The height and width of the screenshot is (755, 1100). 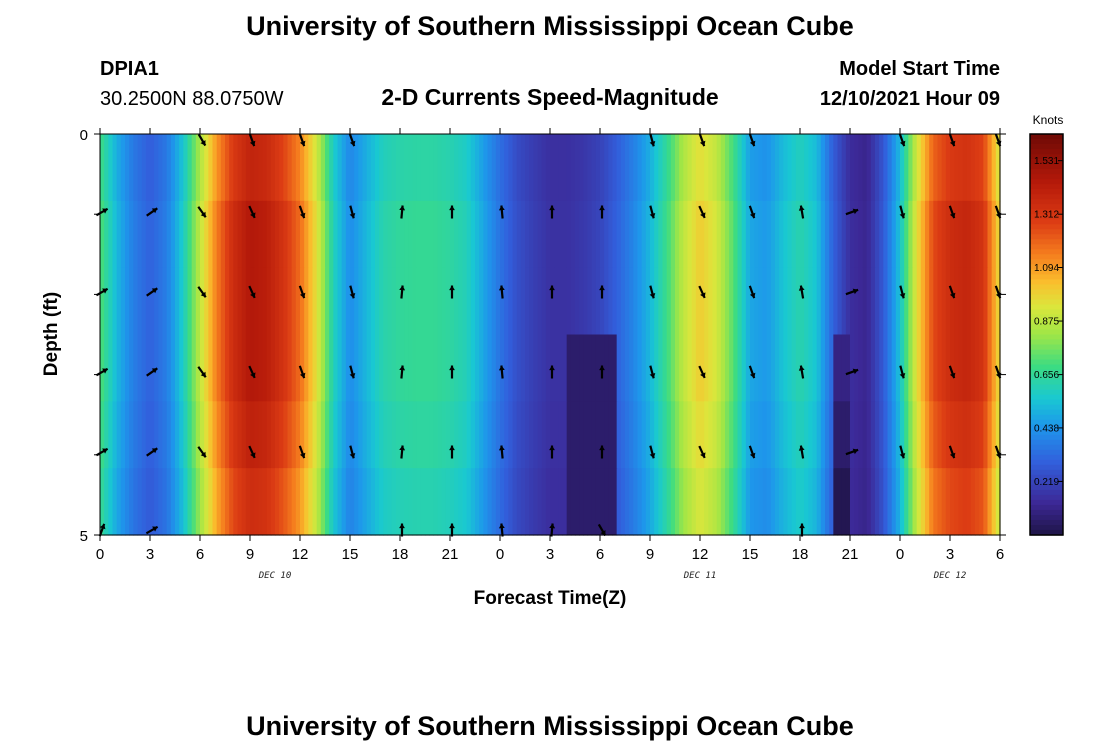 I want to click on x-tick-label: 3, so click(x=950, y=554).